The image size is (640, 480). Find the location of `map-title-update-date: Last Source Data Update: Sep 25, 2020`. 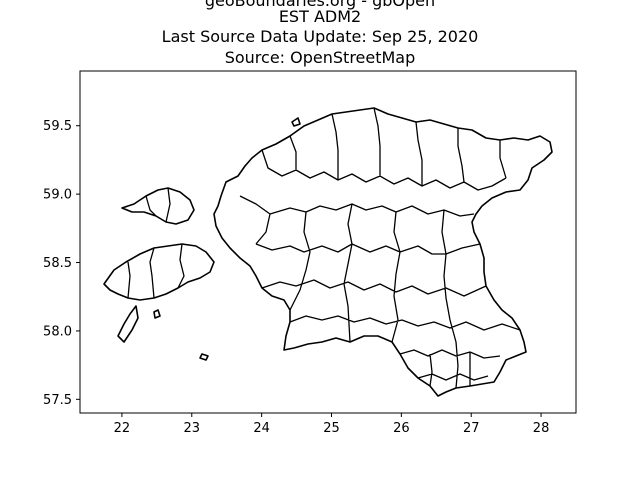

map-title-update-date: Last Source Data Update: Sep 25, 2020 is located at coordinates (320, 36).